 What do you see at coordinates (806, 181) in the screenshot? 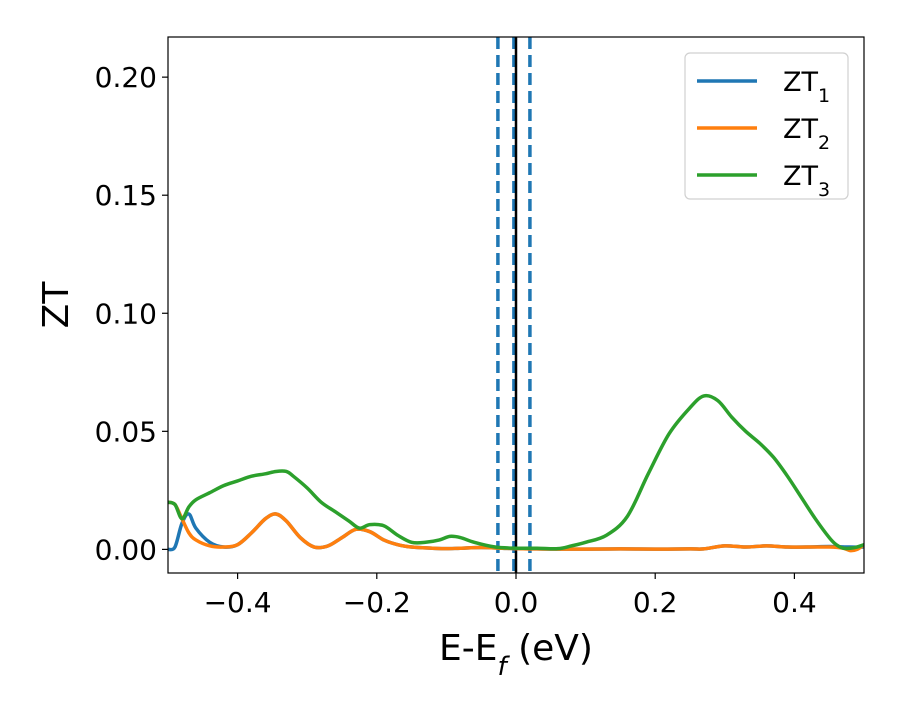
I see `legend-label: ZT3` at bounding box center [806, 181].